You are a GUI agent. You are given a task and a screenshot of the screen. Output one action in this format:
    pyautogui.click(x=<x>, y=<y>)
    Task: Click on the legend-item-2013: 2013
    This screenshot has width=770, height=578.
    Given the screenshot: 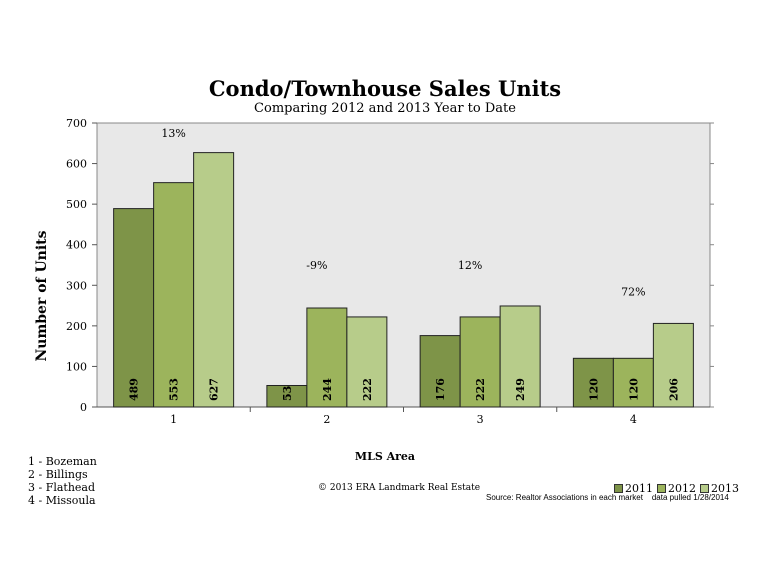 What is the action you would take?
    pyautogui.click(x=719, y=488)
    